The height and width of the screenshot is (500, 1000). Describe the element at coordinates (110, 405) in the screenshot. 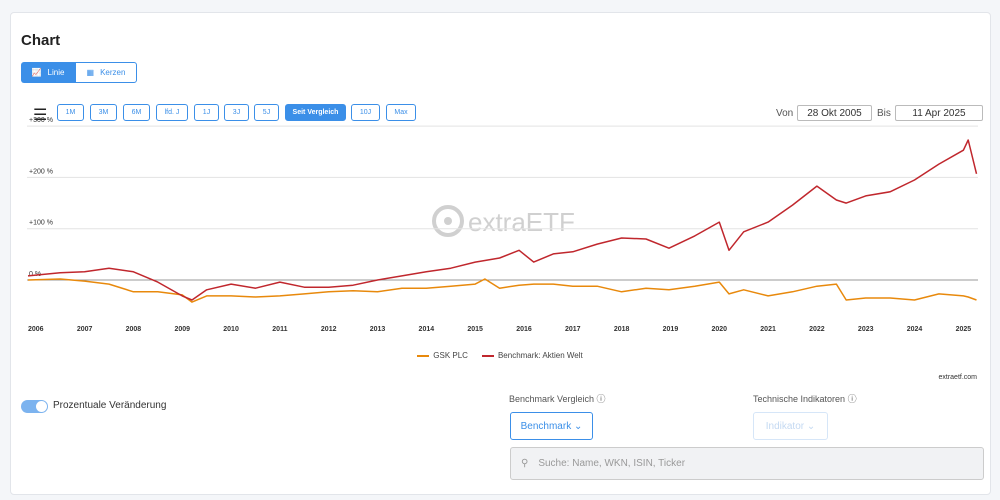

I see `percent-label: Prozentuale Veränderung` at that location.